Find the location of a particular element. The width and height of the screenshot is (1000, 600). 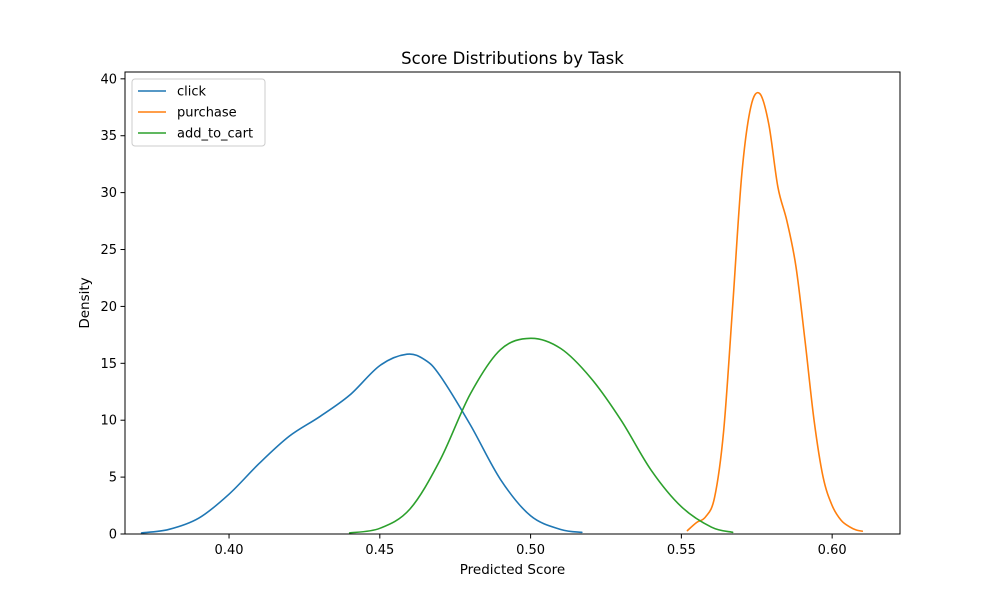

series-line-click is located at coordinates (361, 443).